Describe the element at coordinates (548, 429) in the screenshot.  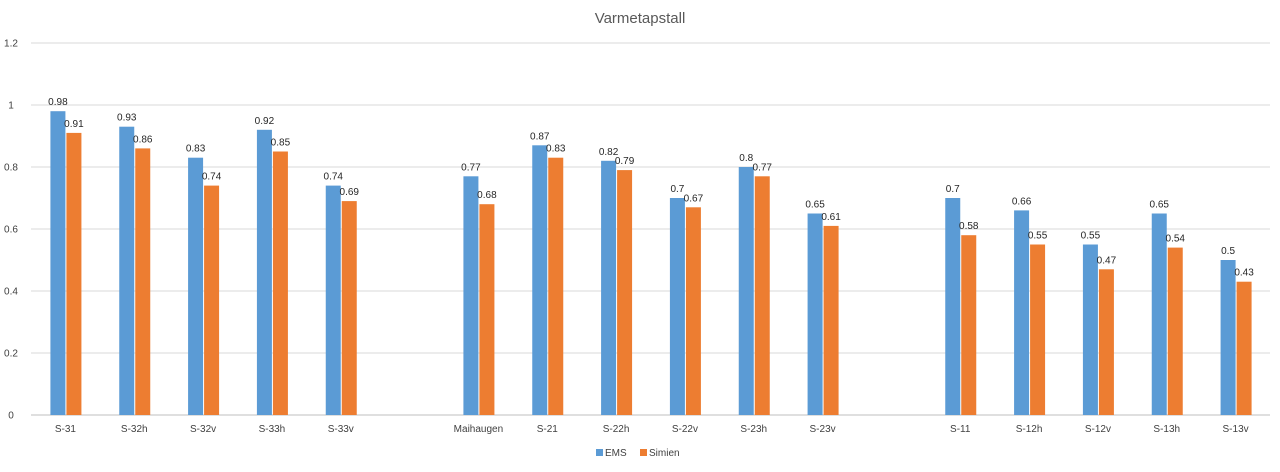
I see `category-label: S-21` at that location.